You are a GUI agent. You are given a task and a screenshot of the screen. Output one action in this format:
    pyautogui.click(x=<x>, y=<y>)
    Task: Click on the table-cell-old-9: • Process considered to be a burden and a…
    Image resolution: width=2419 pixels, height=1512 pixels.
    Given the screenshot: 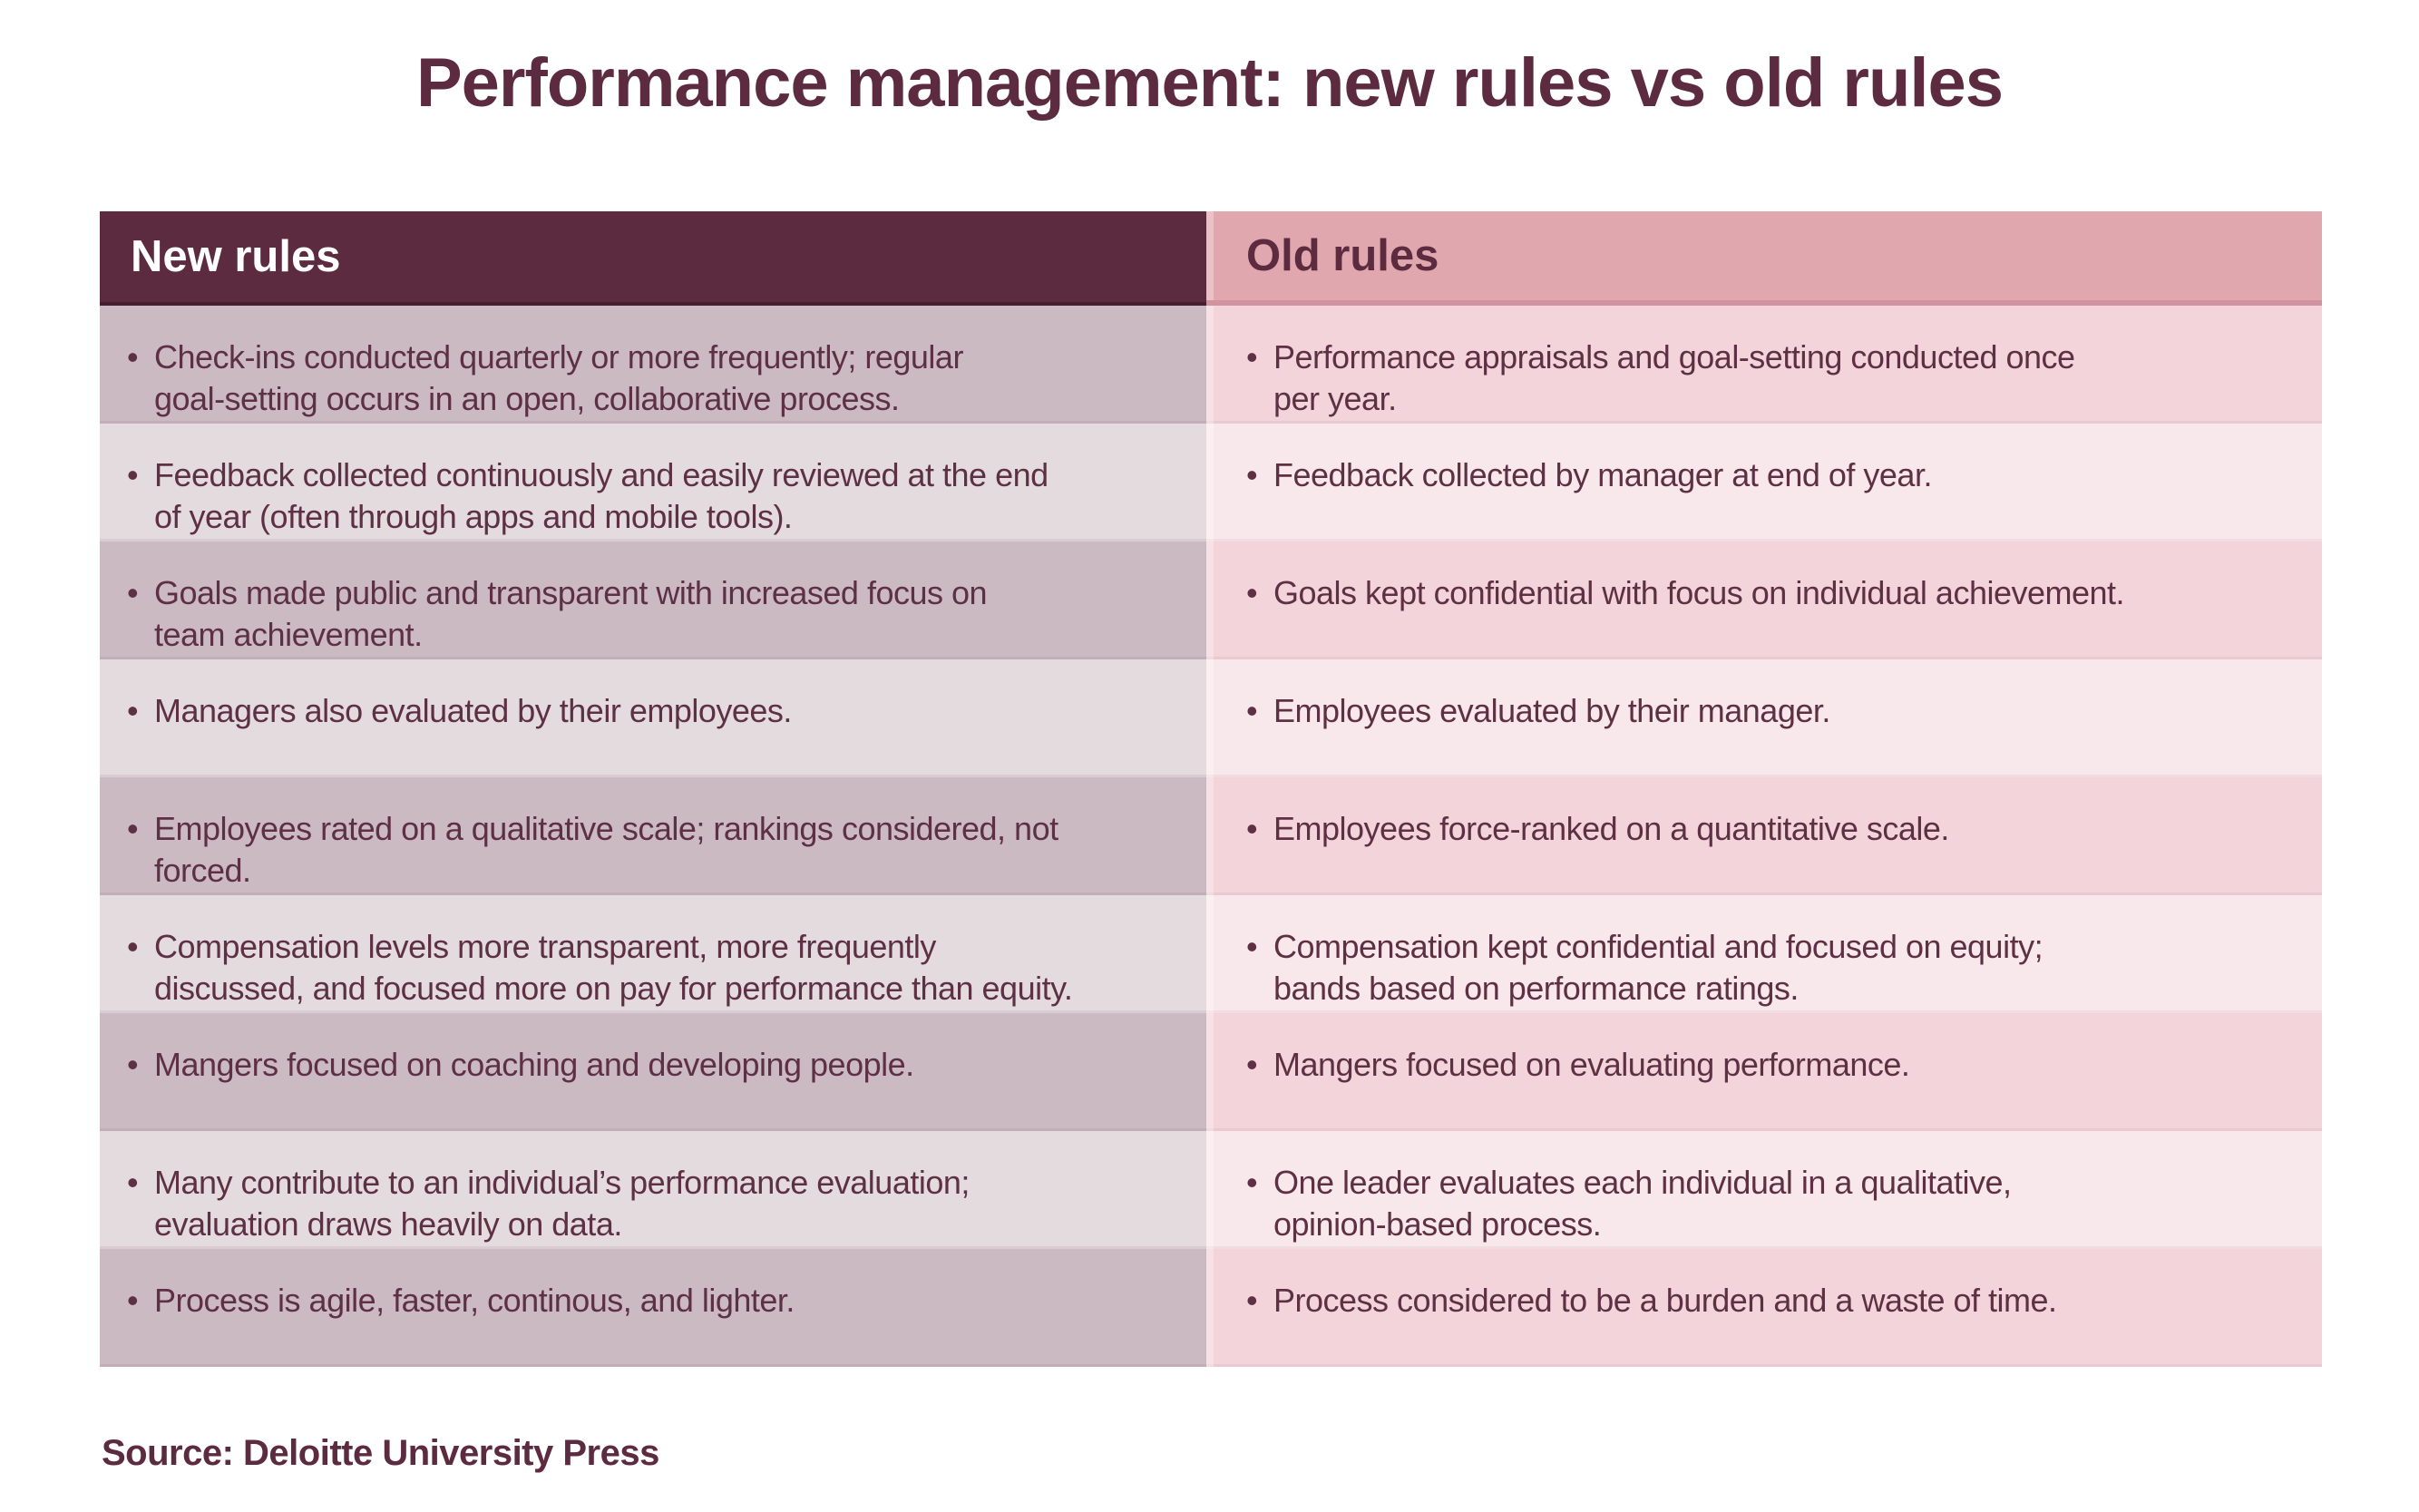 What is the action you would take?
    pyautogui.click(x=1764, y=1308)
    